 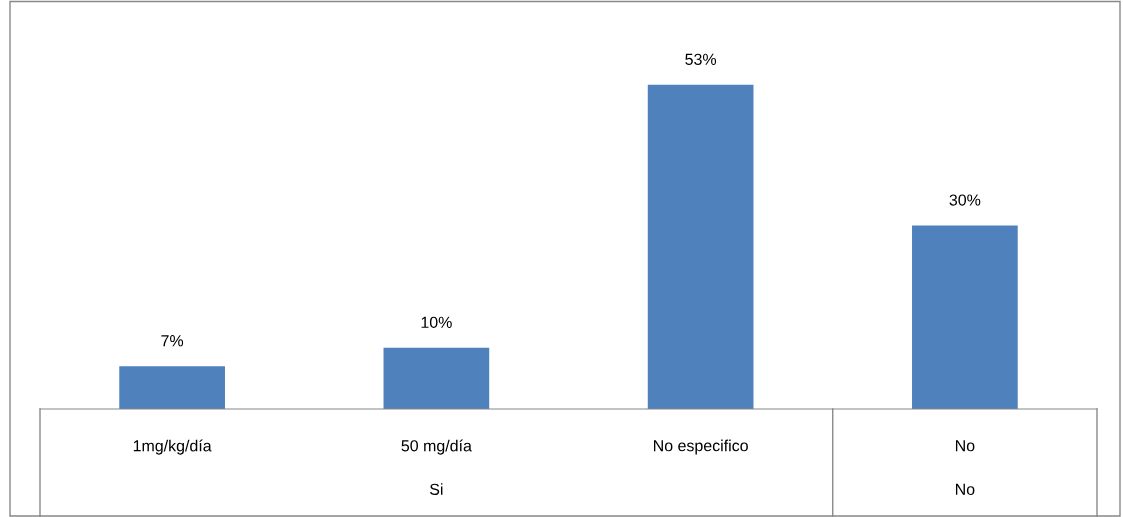 I want to click on x-tick-label: No, so click(x=965, y=446).